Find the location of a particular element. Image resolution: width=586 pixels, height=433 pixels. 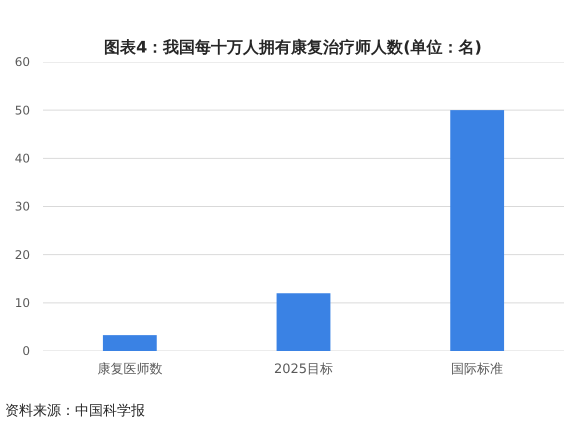

y-tick-label: 50 is located at coordinates (22, 110).